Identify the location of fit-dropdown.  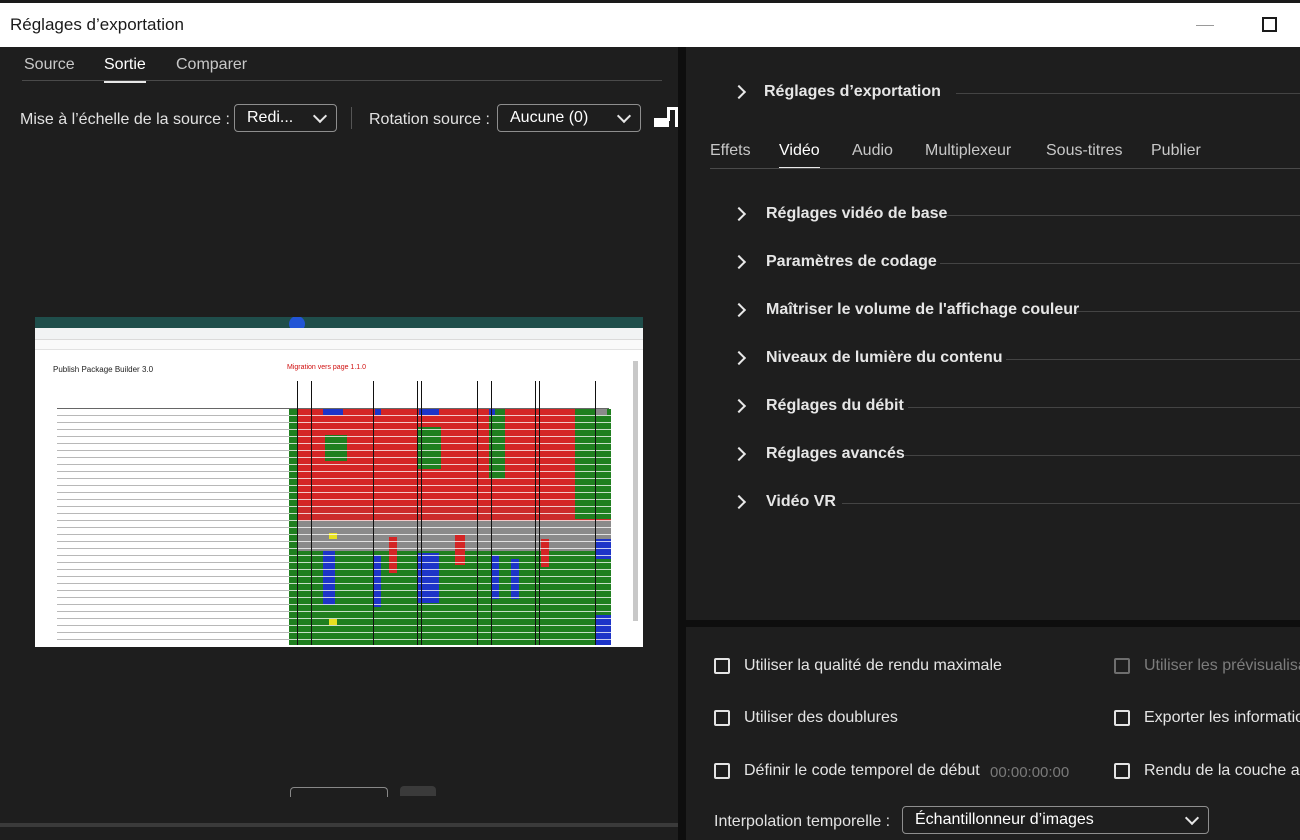
(339, 792).